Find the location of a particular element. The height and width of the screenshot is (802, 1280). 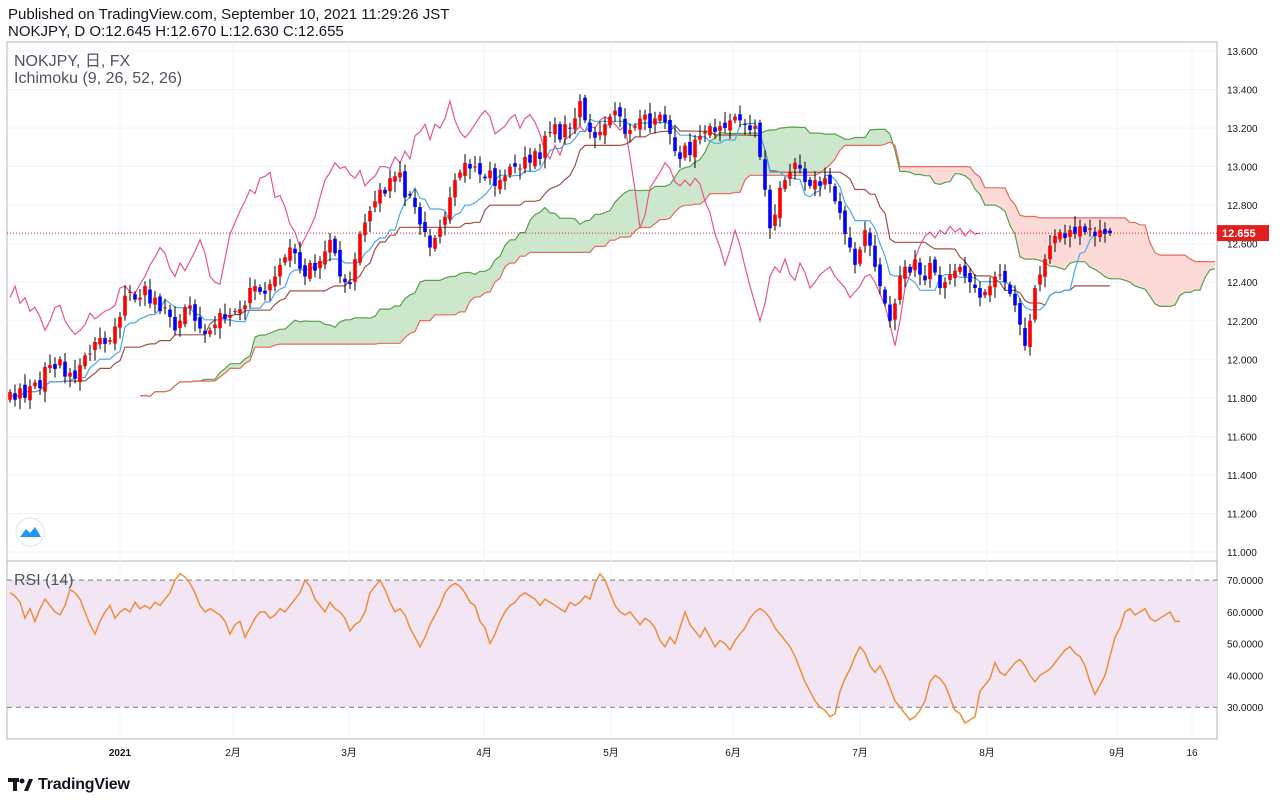

time-tick-label: 6月 is located at coordinates (733, 753).